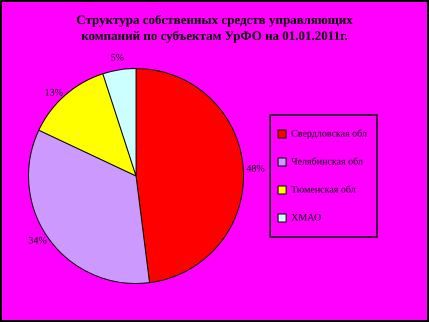 The image size is (429, 322). What do you see at coordinates (214, 28) in the screenshot?
I see `chart-title: Структура собственных средств управляющих компаний по субъектам УрФО на 01.01.2011г.` at bounding box center [214, 28].